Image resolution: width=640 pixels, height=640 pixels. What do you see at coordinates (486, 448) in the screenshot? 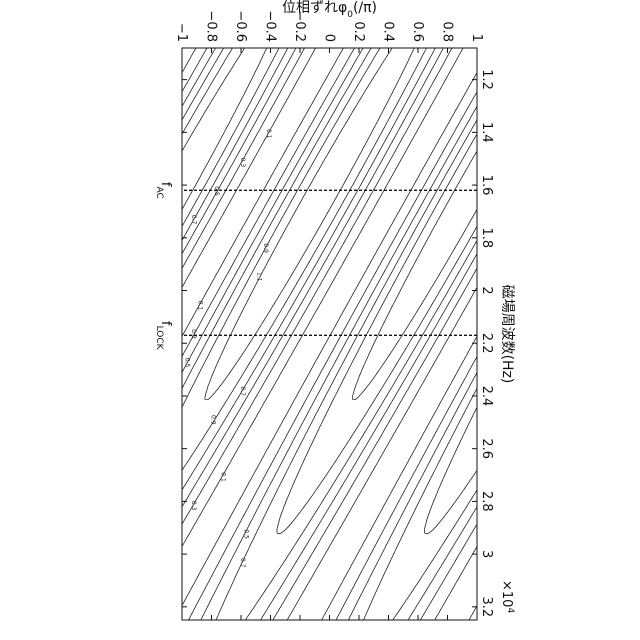
I see `x-tick-label: 2.6` at bounding box center [486, 448].